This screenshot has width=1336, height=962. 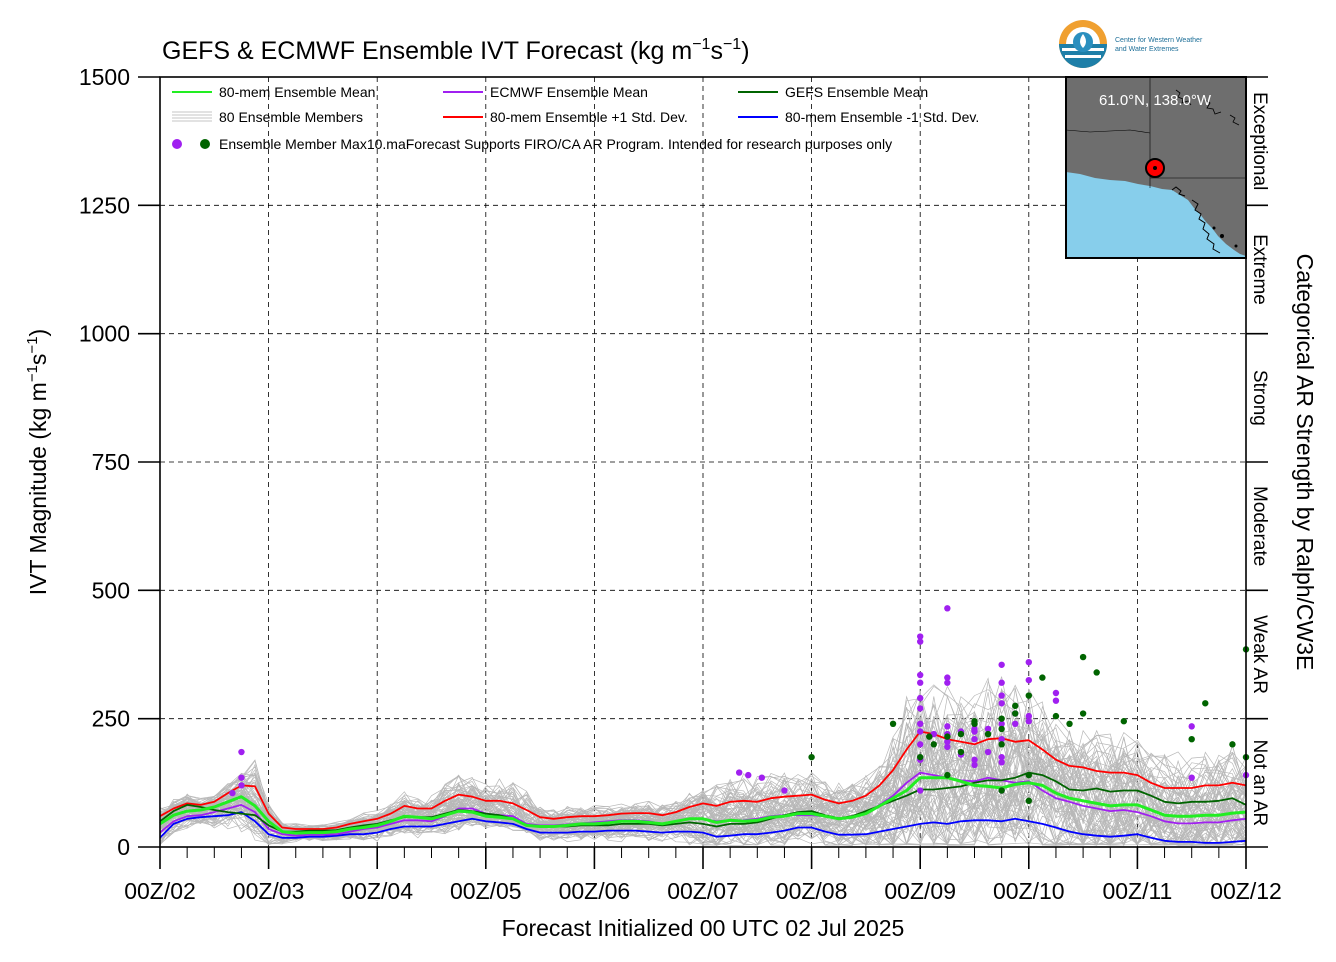 What do you see at coordinates (595, 891) in the screenshot?
I see `x-tick-label: 00Z/06` at bounding box center [595, 891].